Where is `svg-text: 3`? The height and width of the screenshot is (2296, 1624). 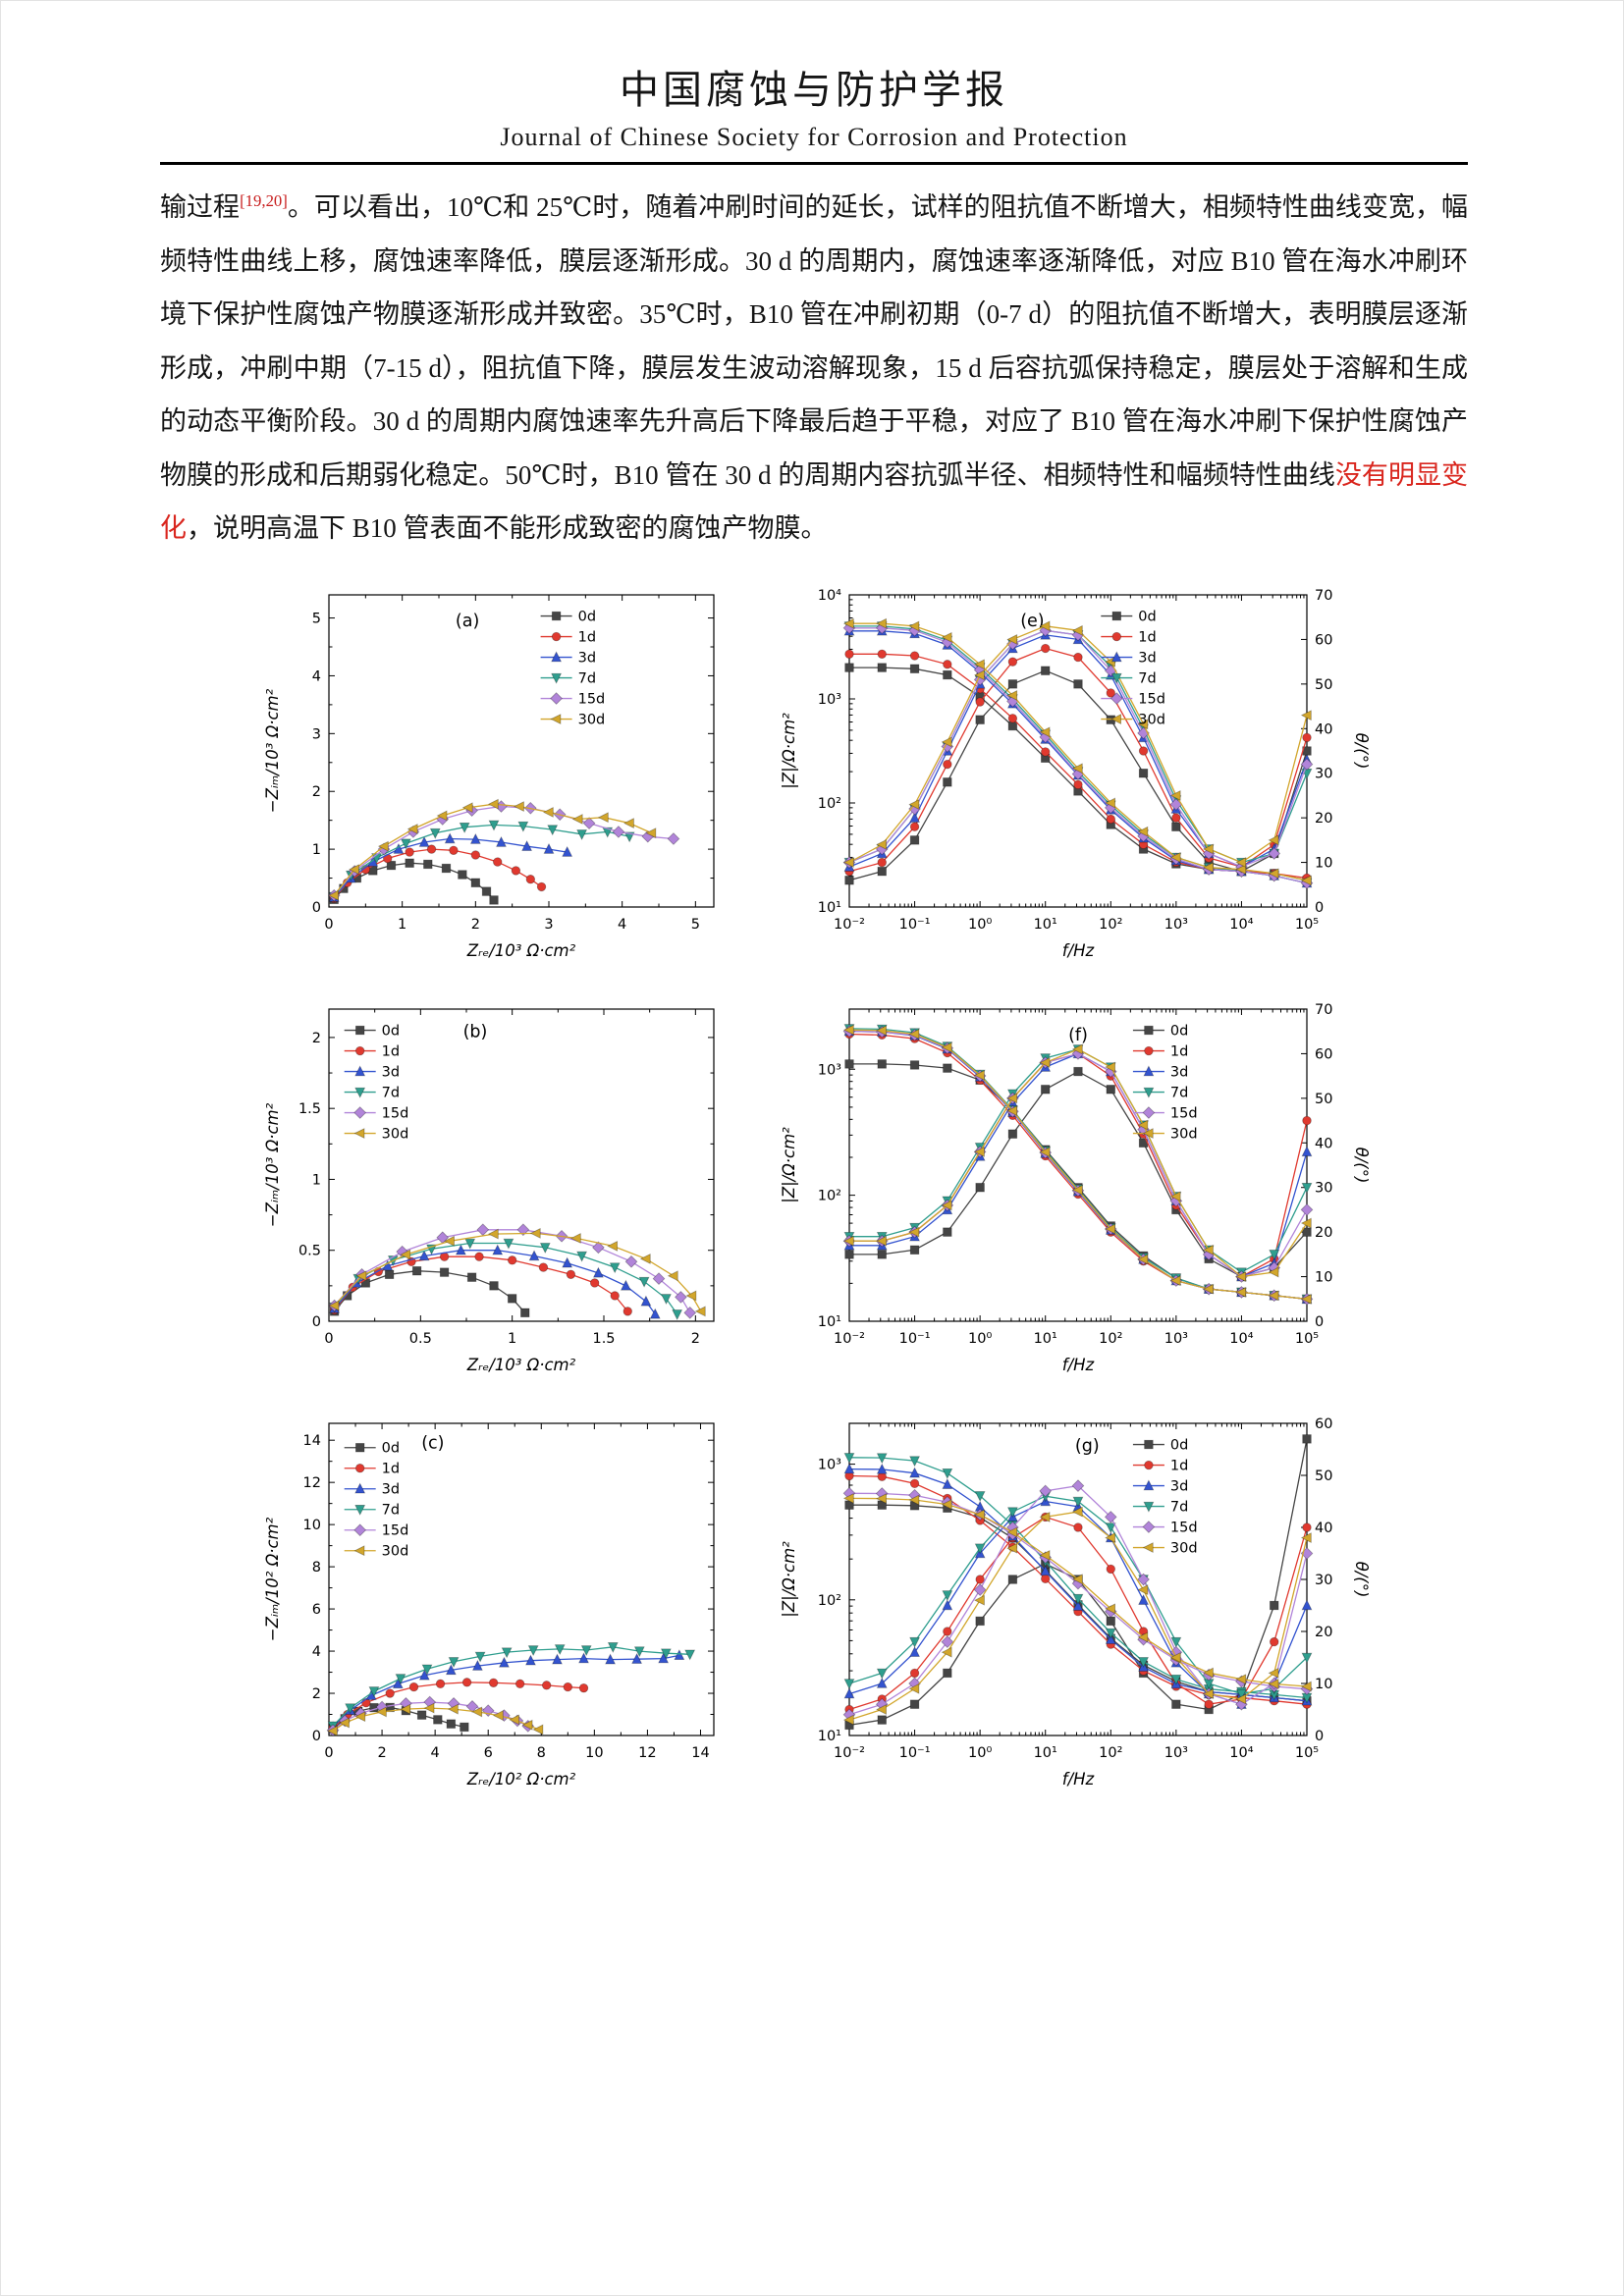 svg-text: 3 is located at coordinates (548, 925).